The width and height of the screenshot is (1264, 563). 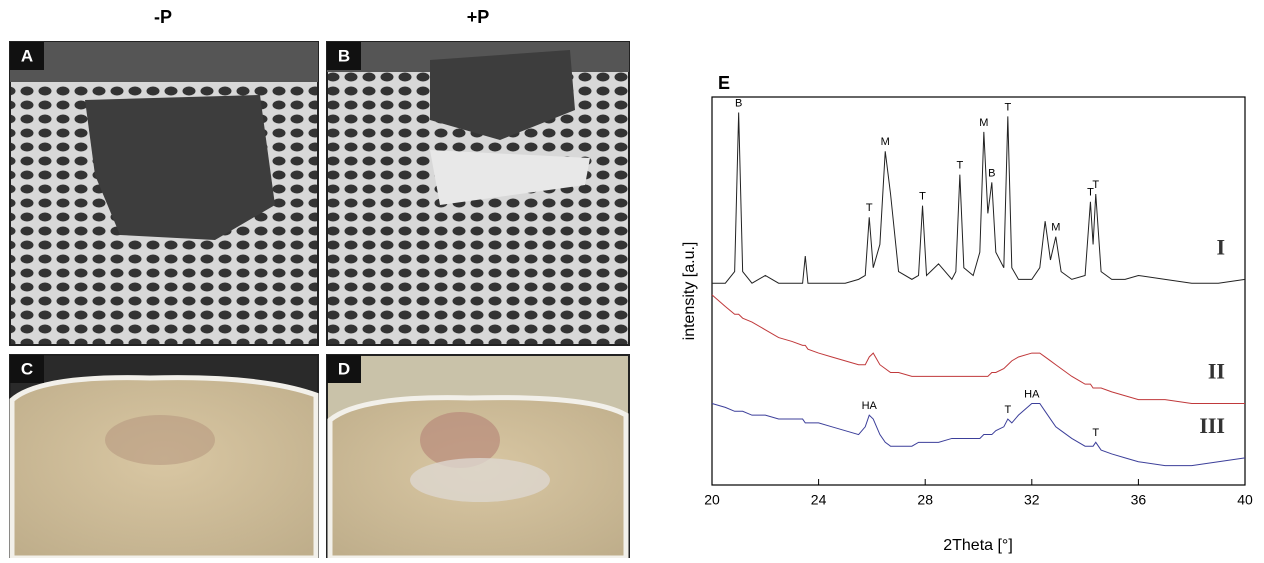 What do you see at coordinates (712, 500) in the screenshot?
I see `x-tick-label: 20` at bounding box center [712, 500].